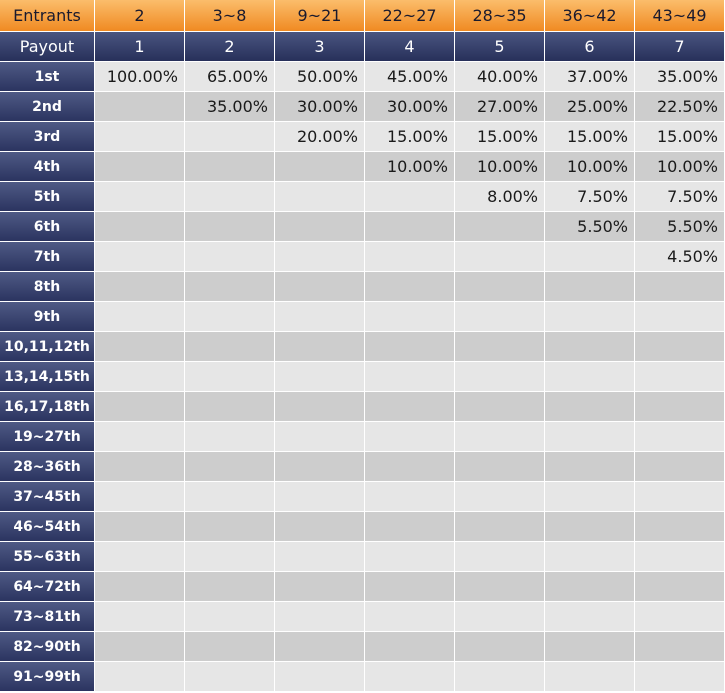 The image size is (725, 693). Describe the element at coordinates (47, 167) in the screenshot. I see `place-label: 4th` at that location.